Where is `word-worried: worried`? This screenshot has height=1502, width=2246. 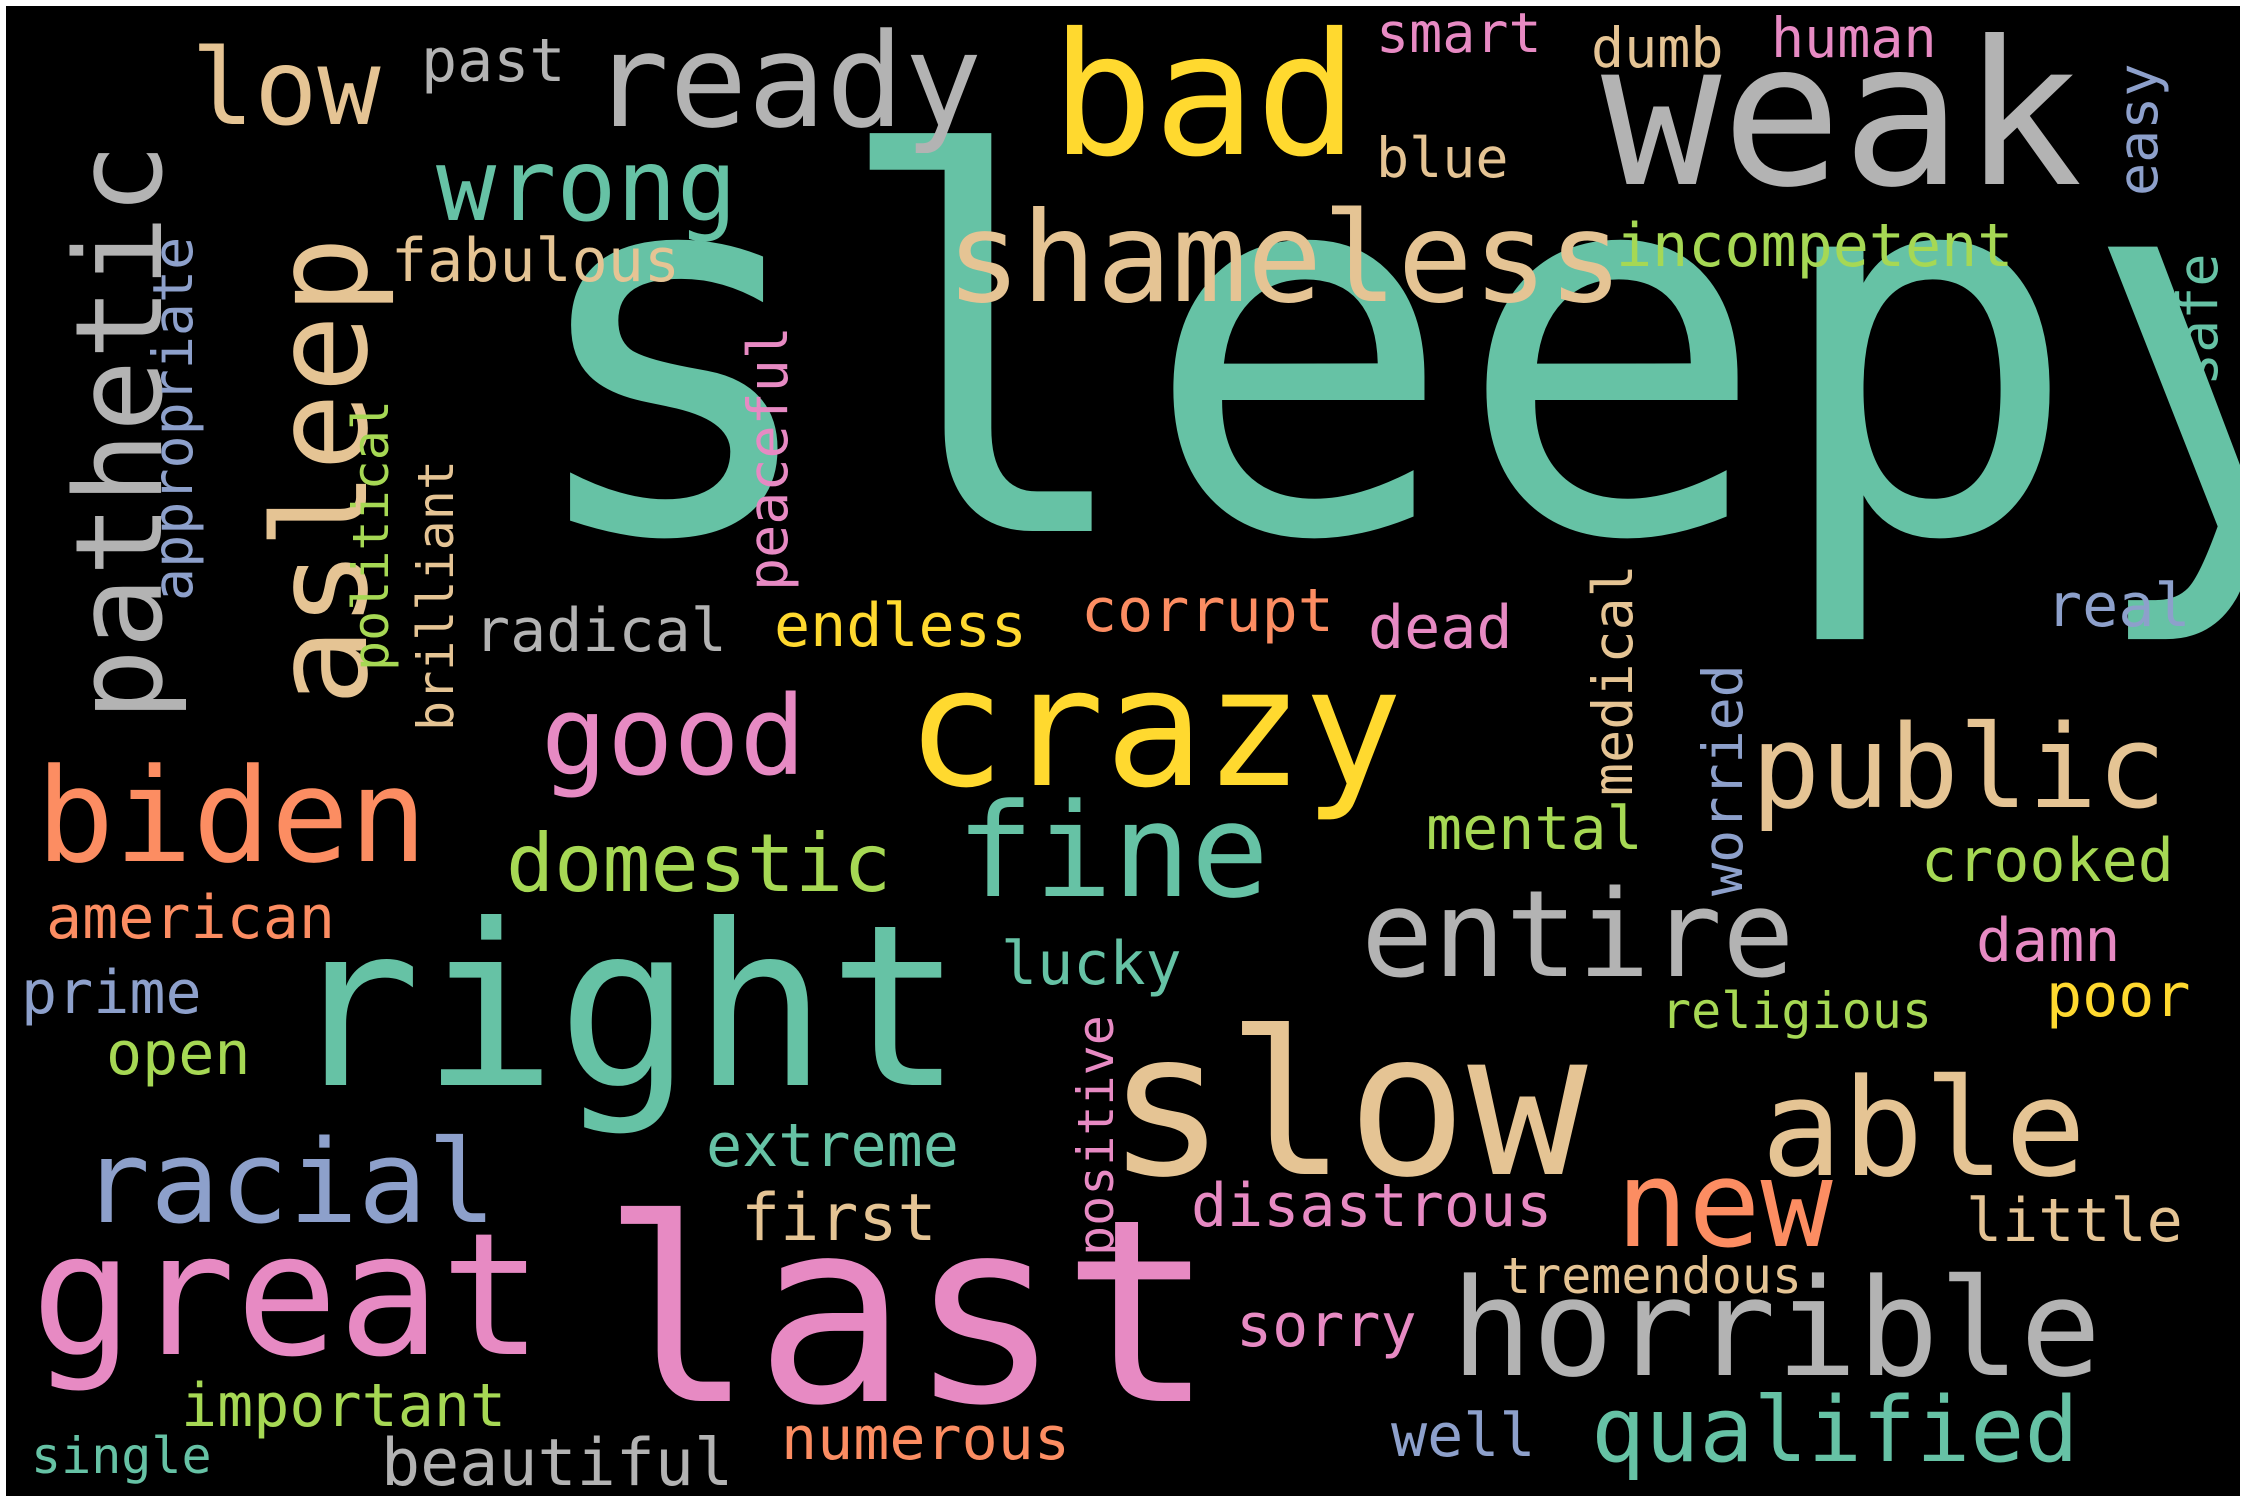
word-worried: worried is located at coordinates (1723, 780).